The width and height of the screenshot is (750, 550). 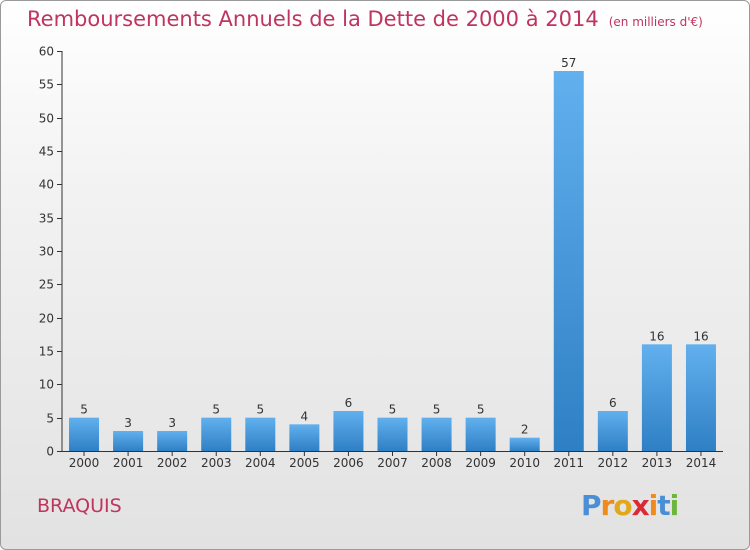 I want to click on y-tick-label: 10, so click(x=46, y=385).